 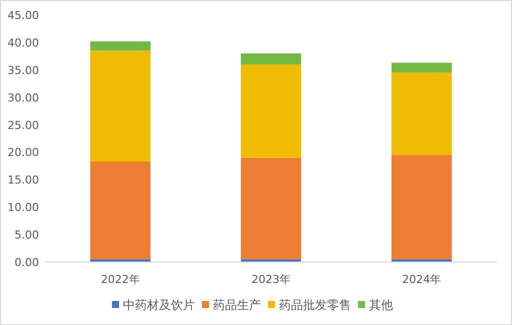 What do you see at coordinates (26, 262) in the screenshot?
I see `y-tick-label: 0.00` at bounding box center [26, 262].